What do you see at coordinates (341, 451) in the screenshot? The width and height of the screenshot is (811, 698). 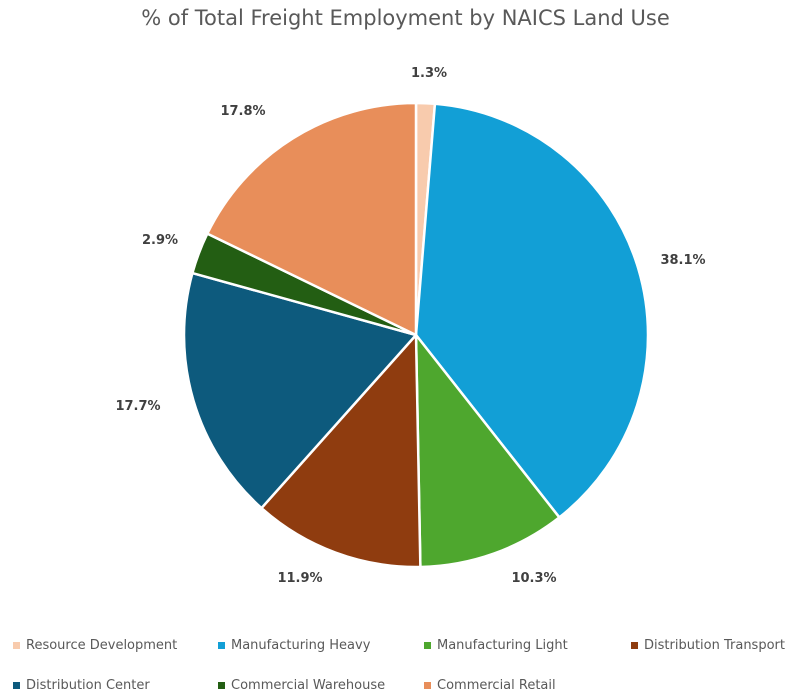 I see `pie-slice-distribution-transport` at bounding box center [341, 451].